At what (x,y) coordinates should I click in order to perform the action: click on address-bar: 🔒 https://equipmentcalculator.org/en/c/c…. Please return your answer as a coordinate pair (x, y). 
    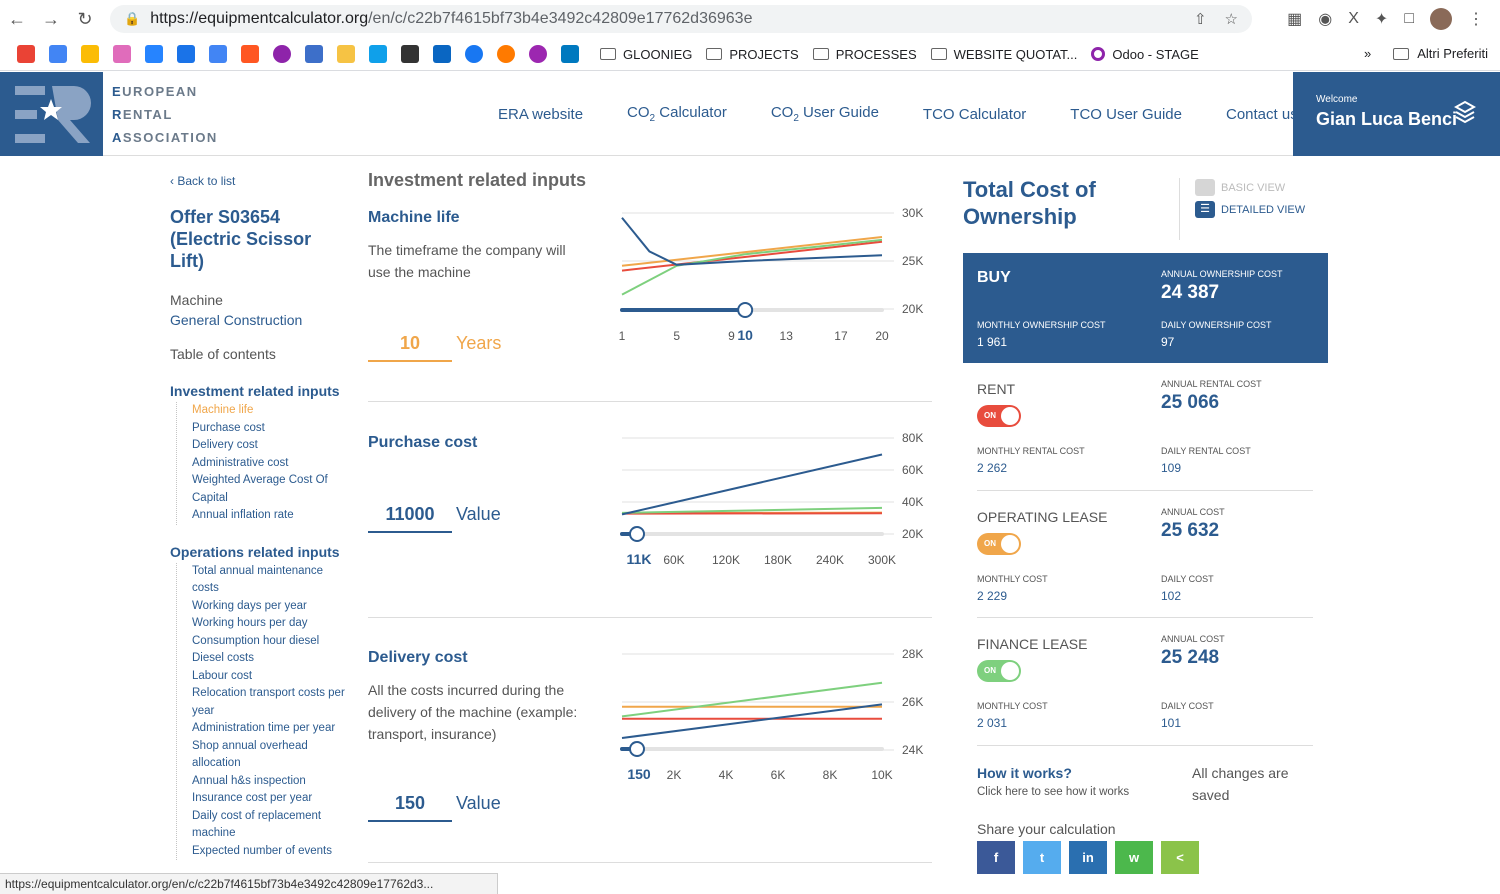
    Looking at the image, I should click on (681, 19).